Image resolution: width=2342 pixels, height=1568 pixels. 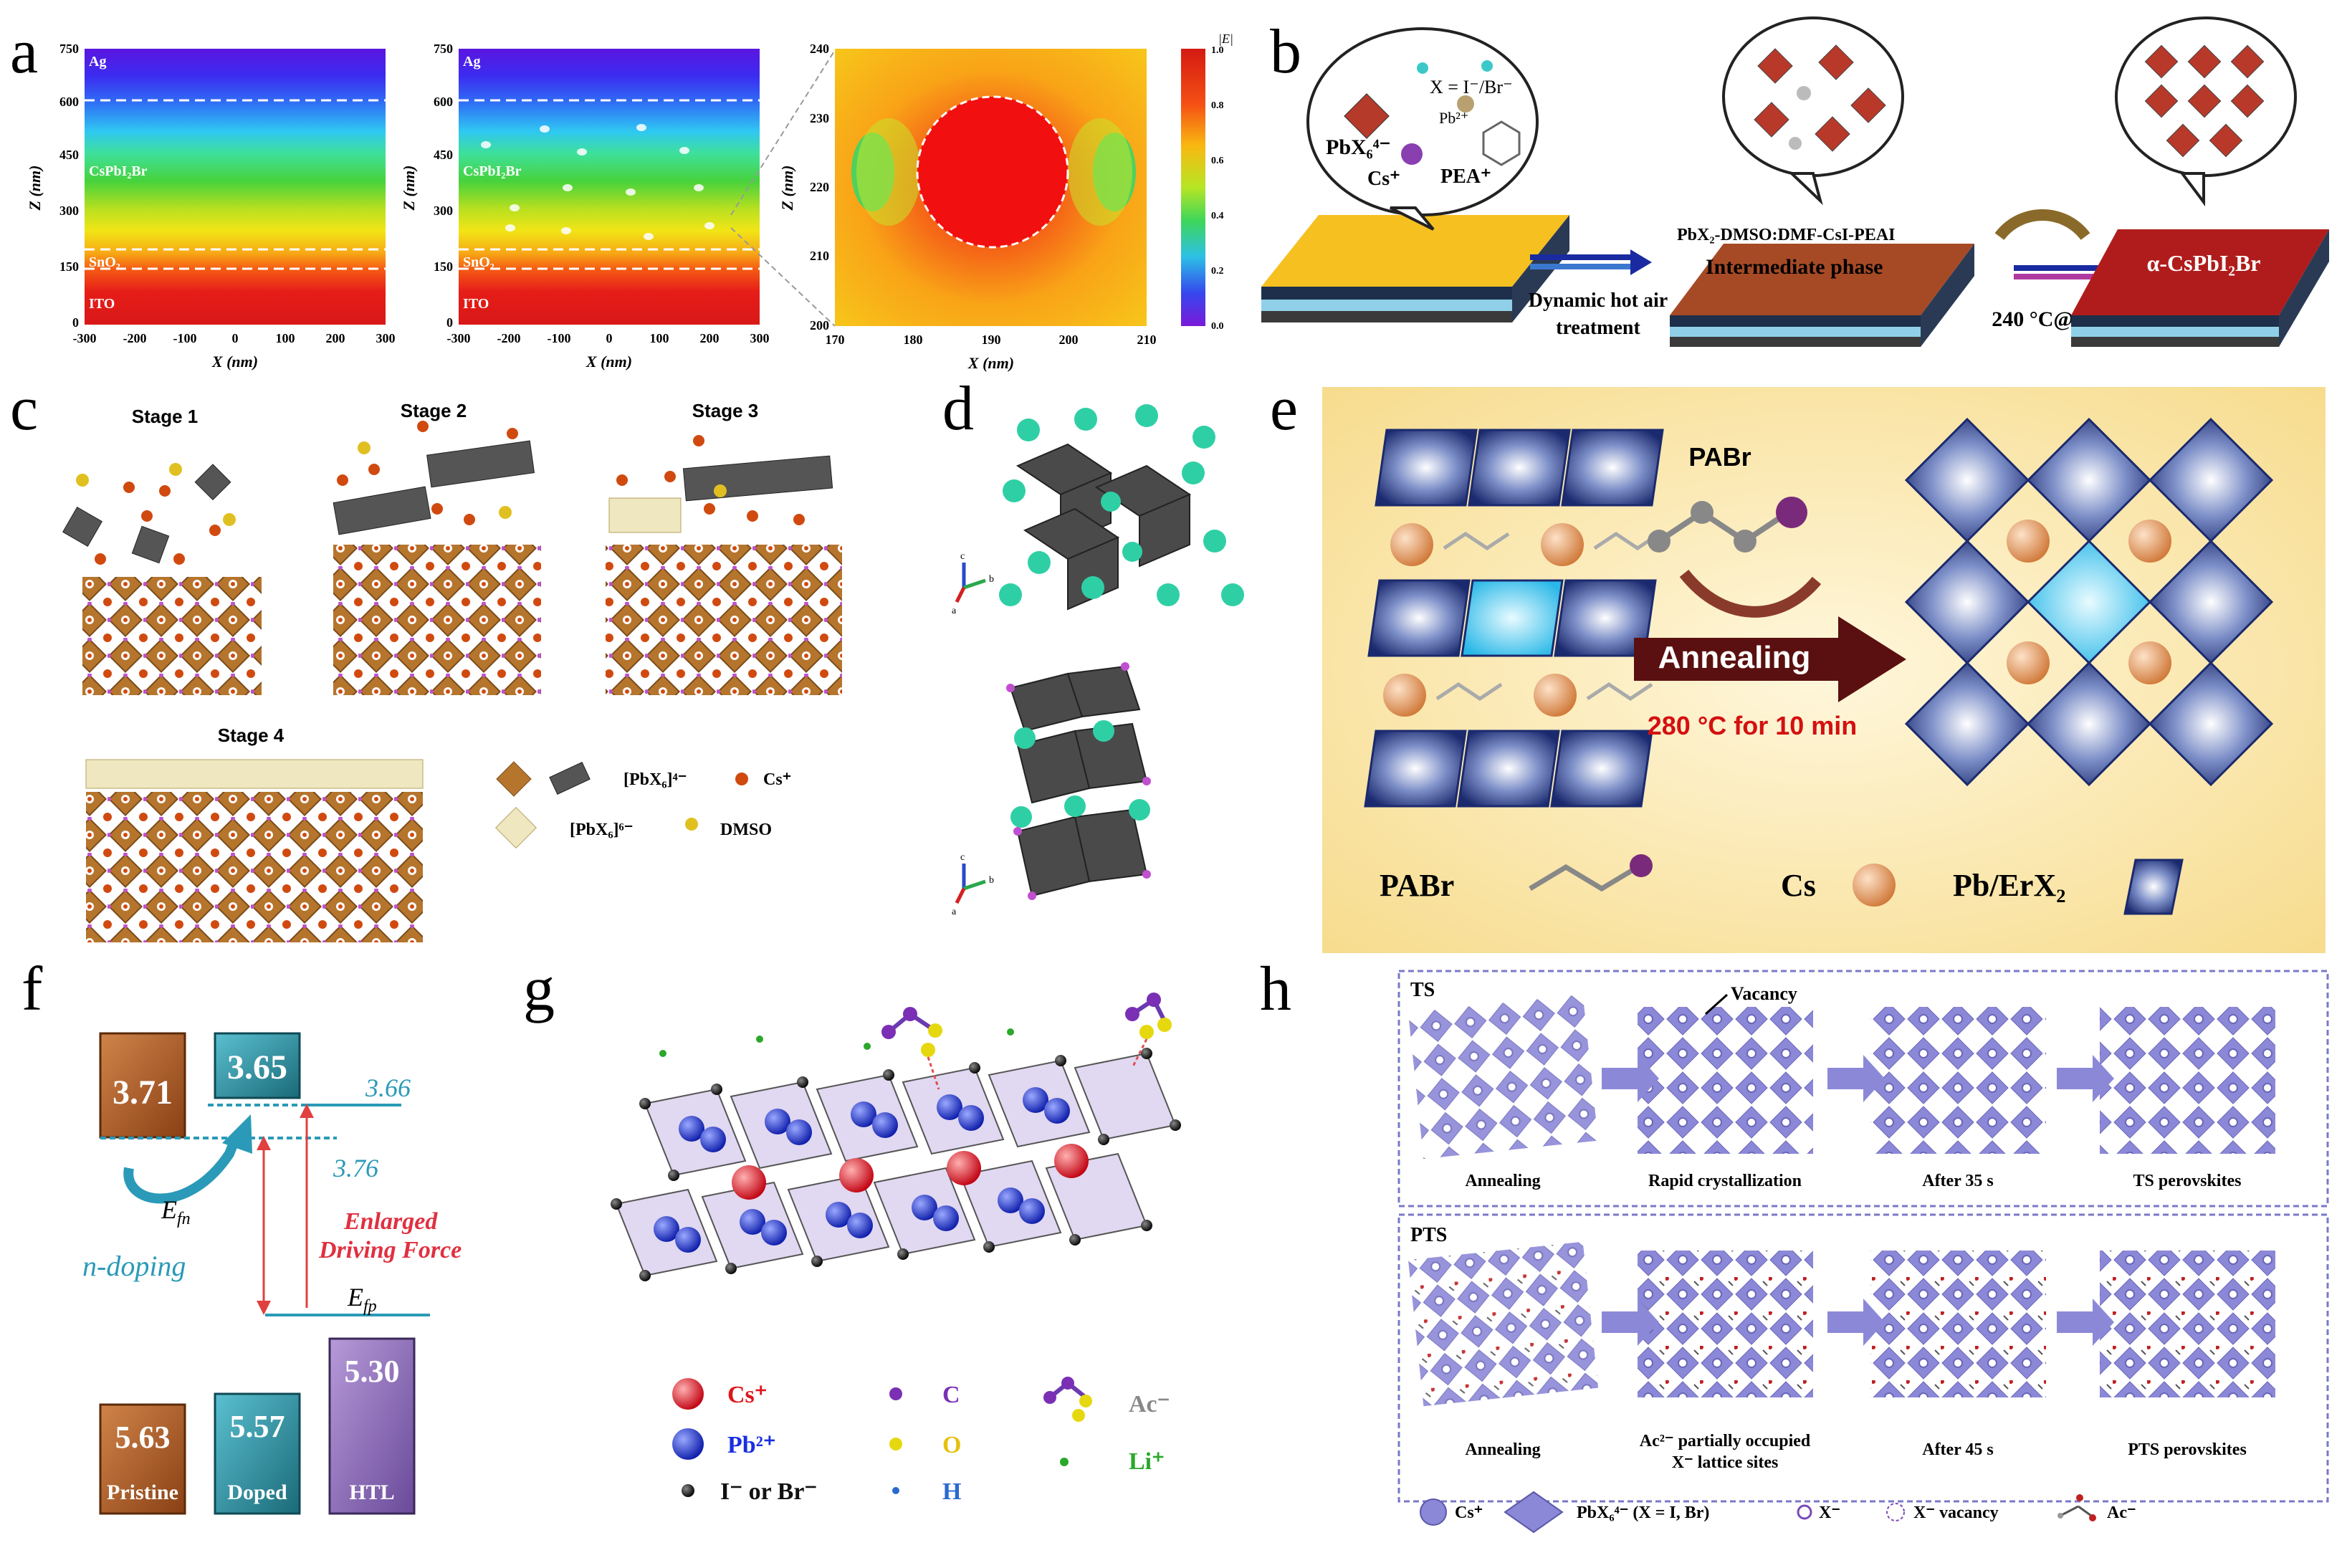 I want to click on stage-2-structure, so click(x=437, y=558).